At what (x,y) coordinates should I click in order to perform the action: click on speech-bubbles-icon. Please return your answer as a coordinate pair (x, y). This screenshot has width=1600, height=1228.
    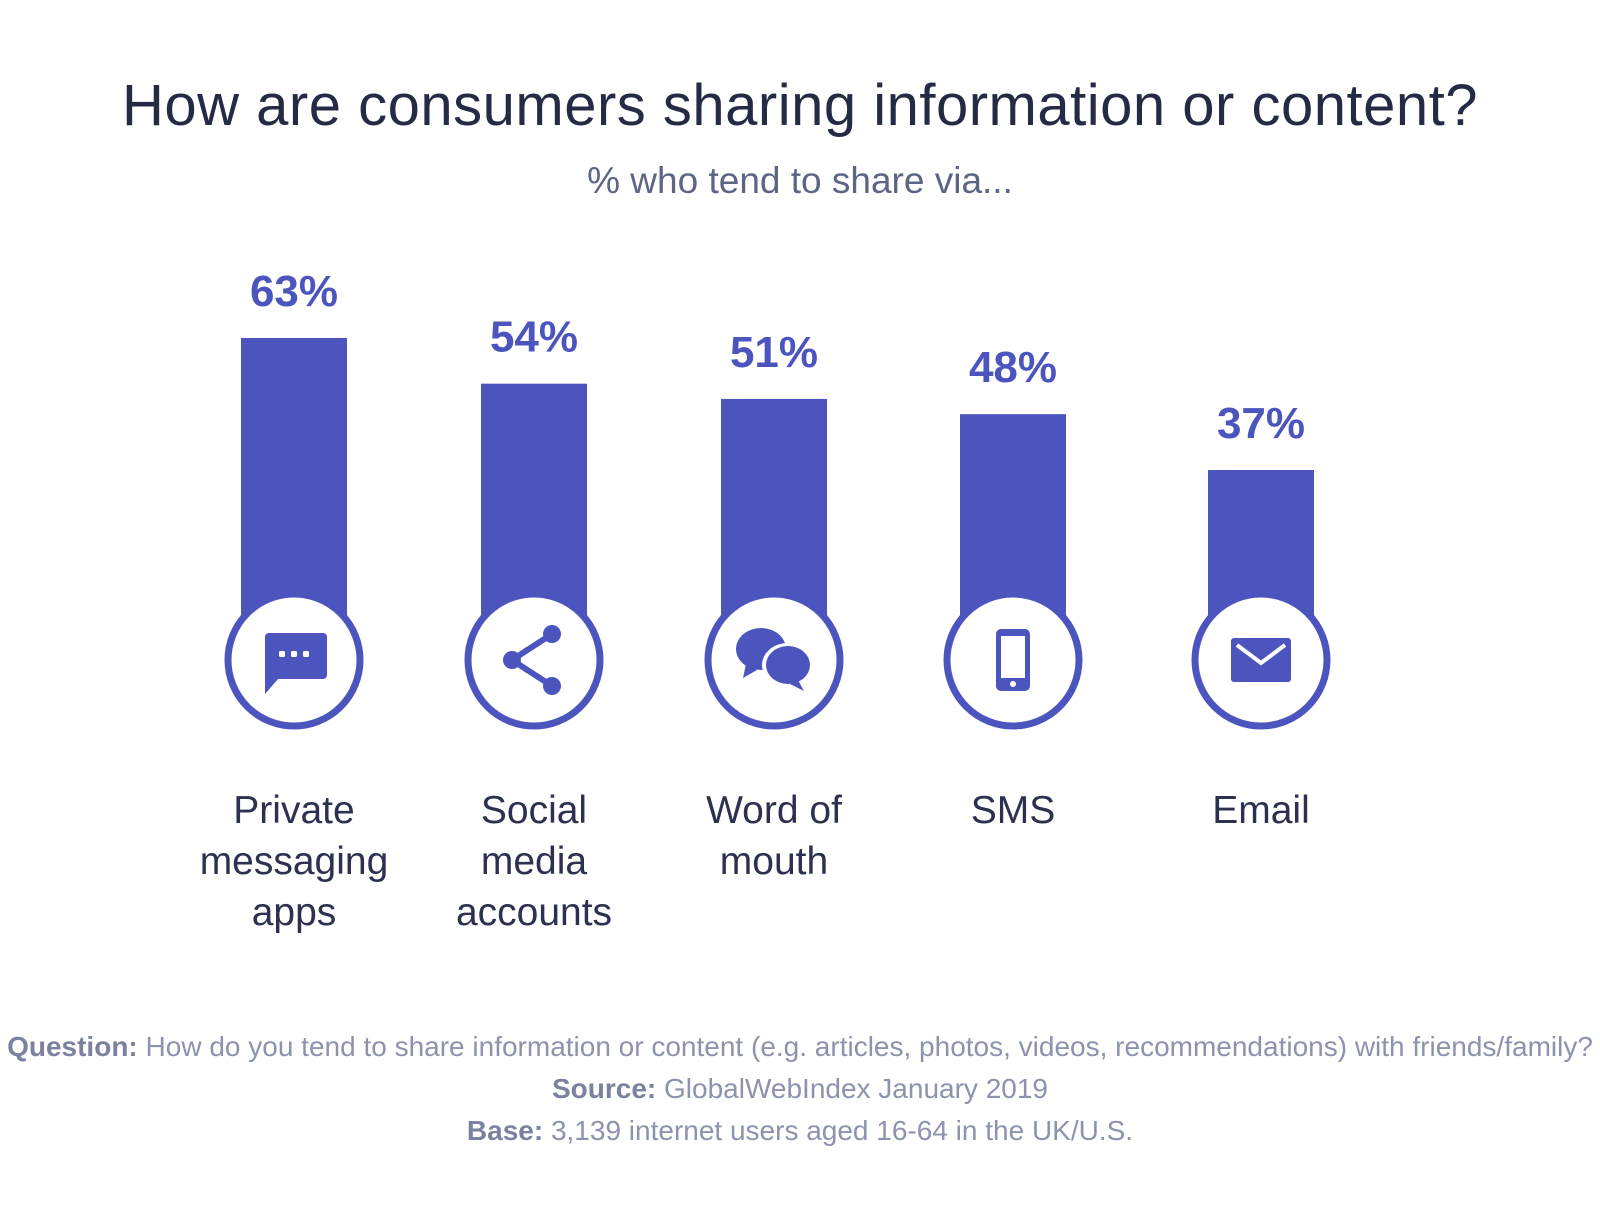
    Looking at the image, I should click on (775, 659).